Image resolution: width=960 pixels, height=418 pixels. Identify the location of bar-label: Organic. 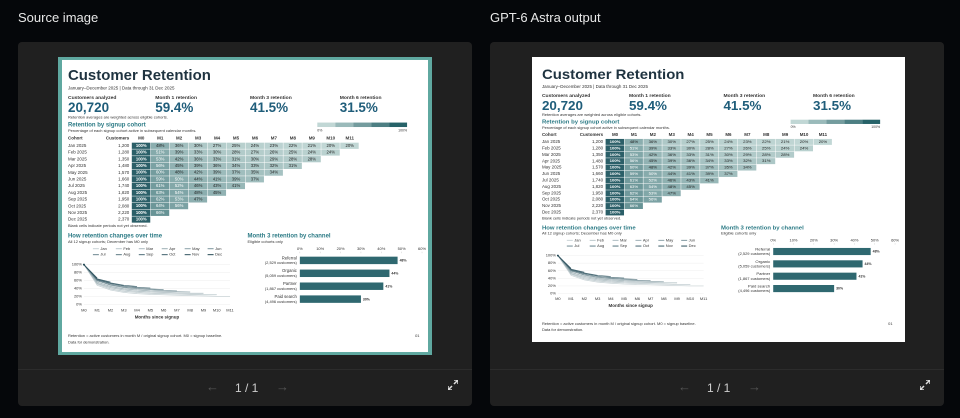
(289, 270).